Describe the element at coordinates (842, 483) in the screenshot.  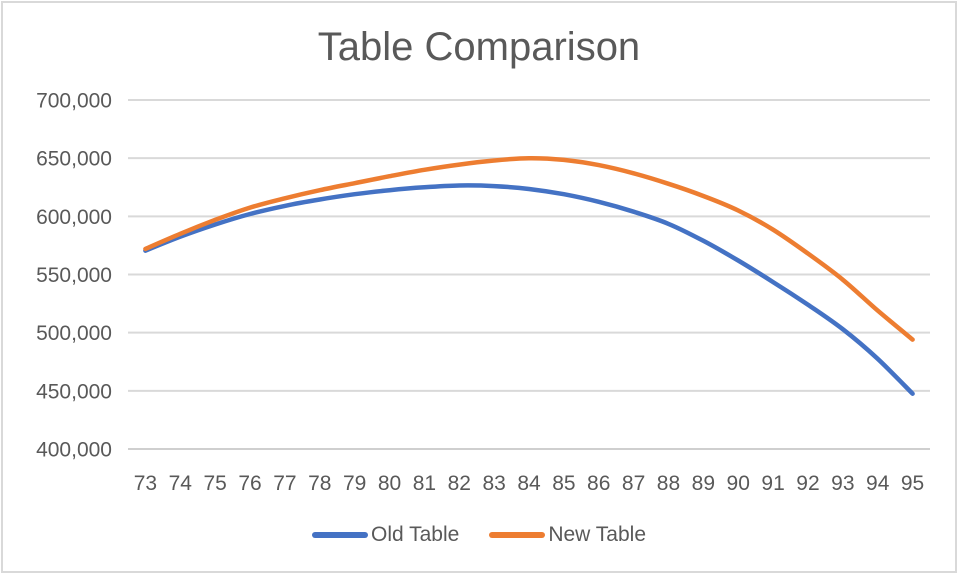
I see `x-tick-label: 93` at that location.